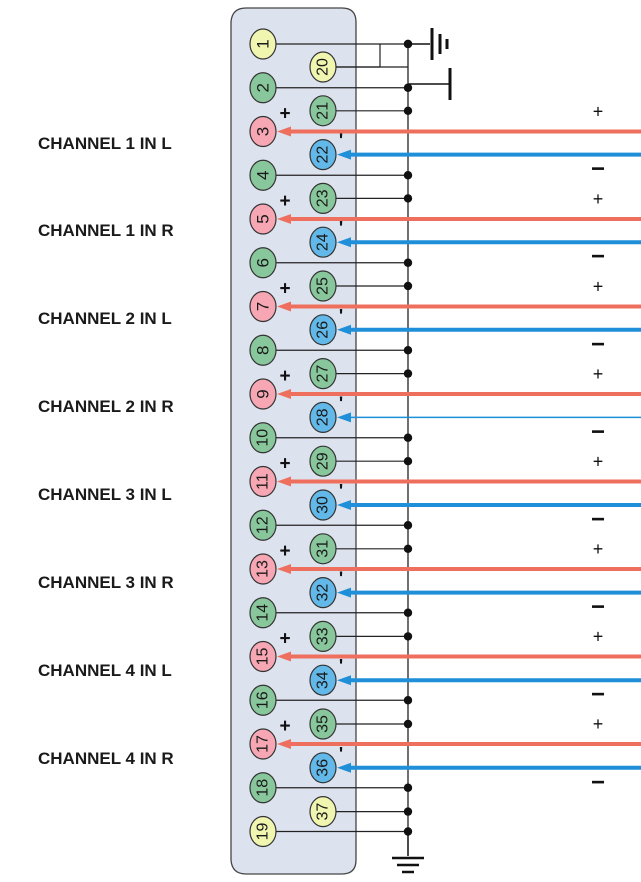  Describe the element at coordinates (105, 318) in the screenshot. I see `channel-label-3: CHANNEL 2 IN L` at that location.